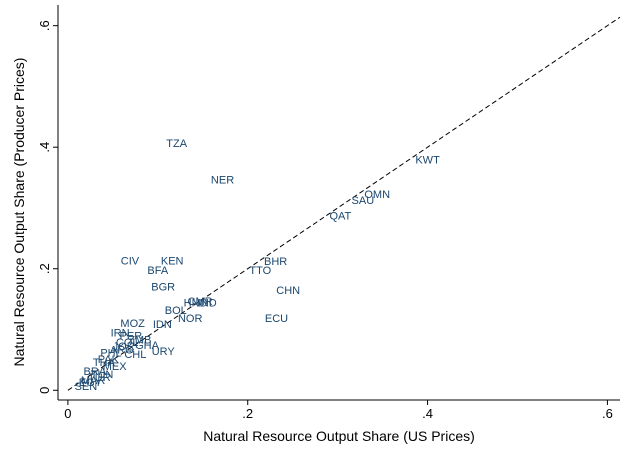 The width and height of the screenshot is (622, 450). What do you see at coordinates (196, 303) in the screenshot?
I see `point-label: HND` at bounding box center [196, 303].